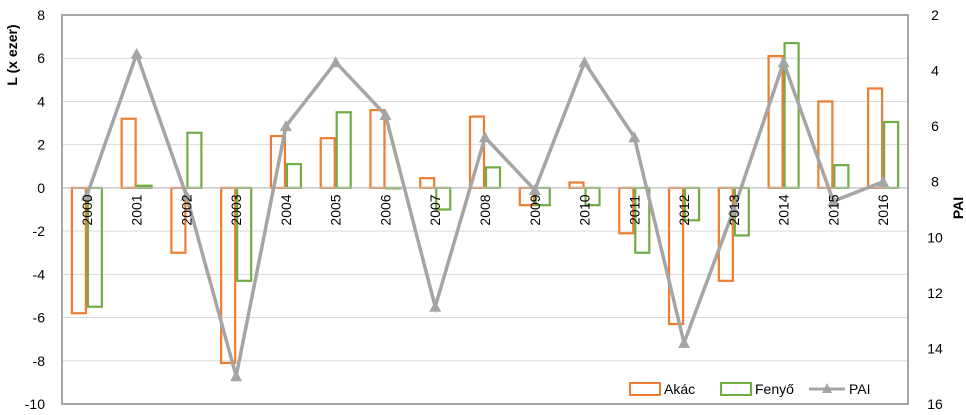  Describe the element at coordinates (41, 101) in the screenshot. I see `y-tick-label: 4` at that location.